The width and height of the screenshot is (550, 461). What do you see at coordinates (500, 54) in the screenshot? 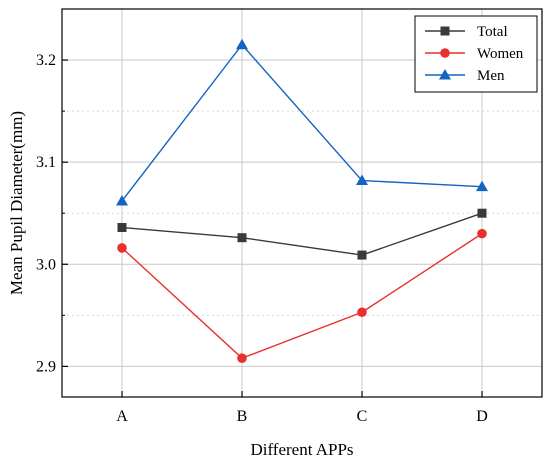
I see `legend-label: Women` at bounding box center [500, 54].